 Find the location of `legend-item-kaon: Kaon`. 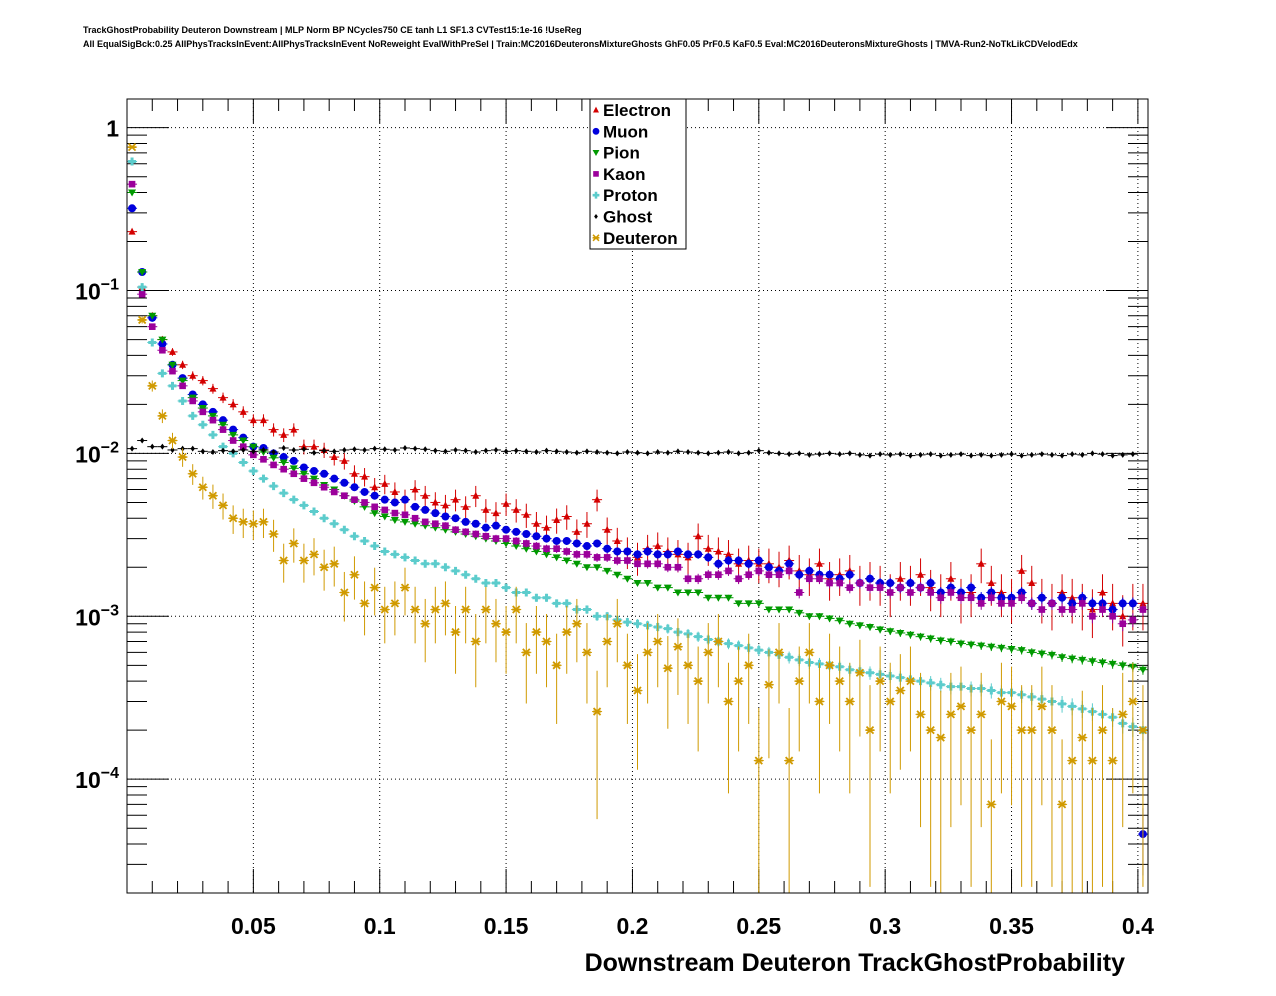

legend-item-kaon: Kaon is located at coordinates (619, 174).